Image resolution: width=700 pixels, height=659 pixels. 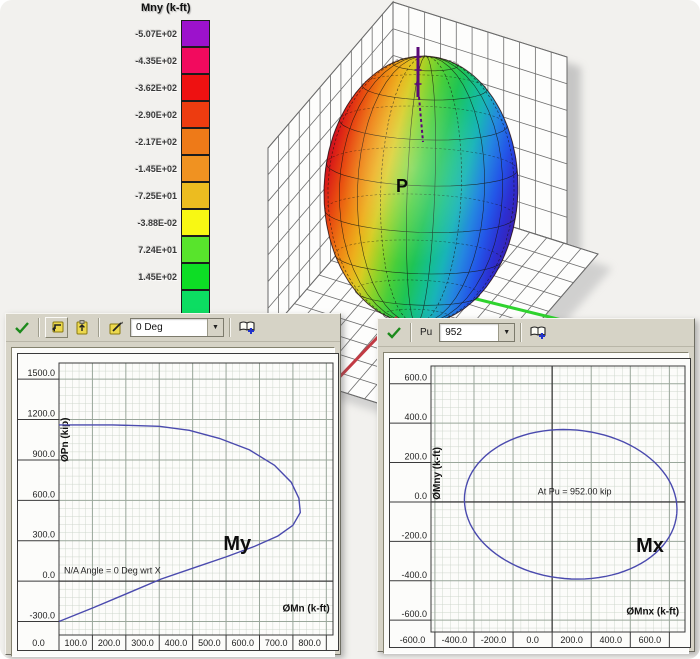 What do you see at coordinates (149, 327) in the screenshot?
I see `angle-select-value: 0 Deg` at bounding box center [149, 327].